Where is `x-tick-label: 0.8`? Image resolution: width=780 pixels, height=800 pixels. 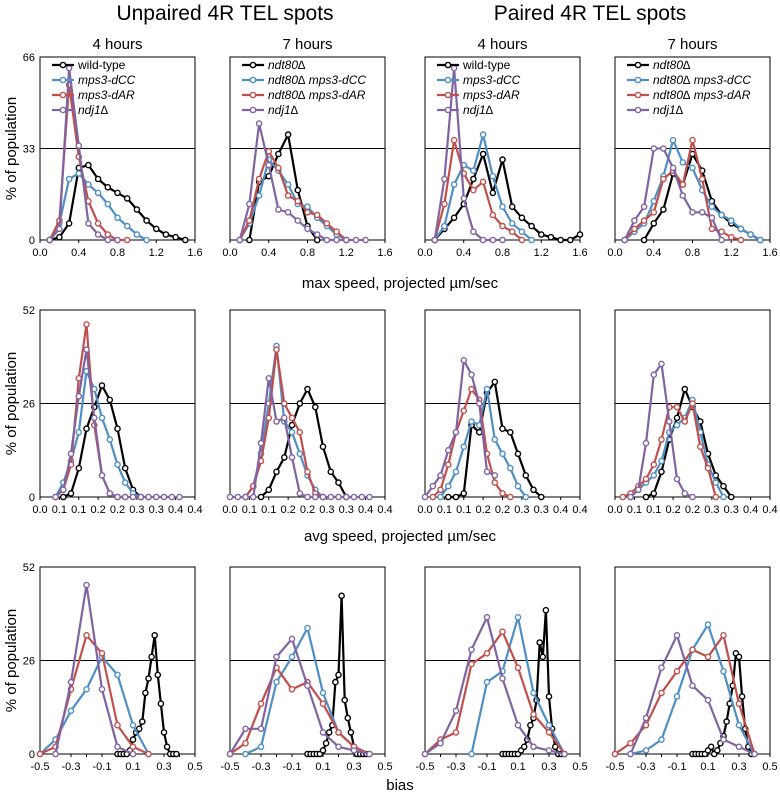 x-tick-label: 0.8 is located at coordinates (307, 253).